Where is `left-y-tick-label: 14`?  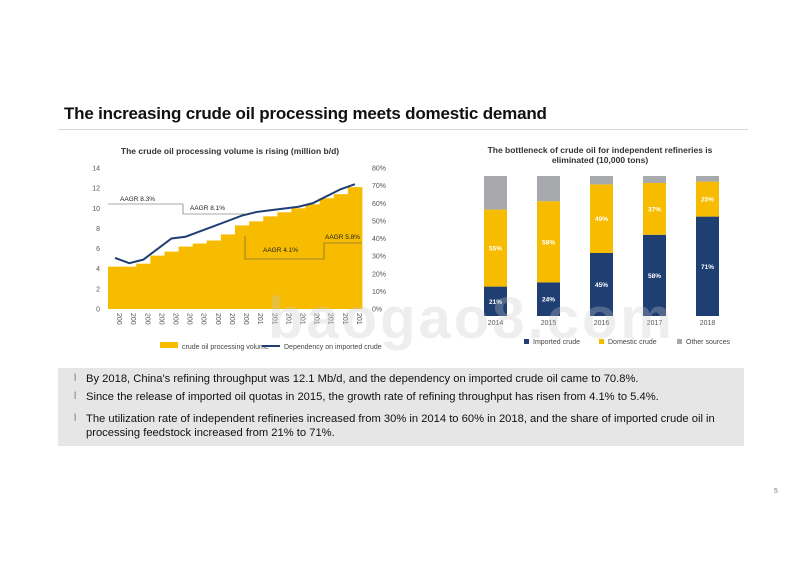 left-y-tick-label: 14 is located at coordinates (96, 169).